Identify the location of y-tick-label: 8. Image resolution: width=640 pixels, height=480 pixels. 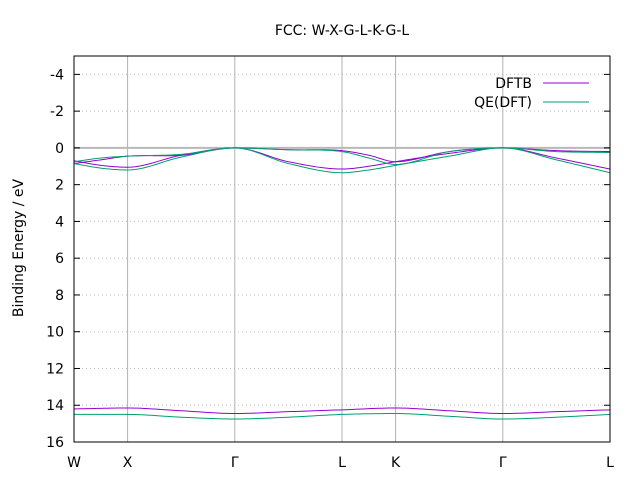
(59, 296).